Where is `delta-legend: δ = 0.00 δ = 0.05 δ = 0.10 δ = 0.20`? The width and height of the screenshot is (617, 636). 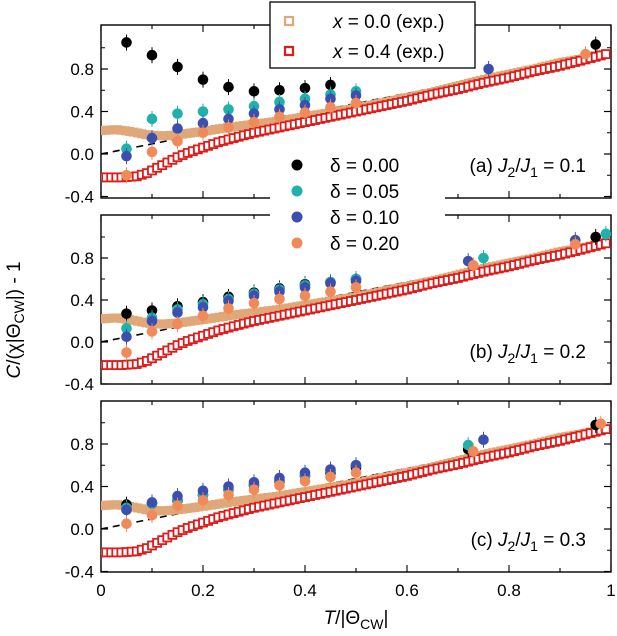 delta-legend: δ = 0.00 δ = 0.05 δ = 0.10 δ = 0.20 is located at coordinates (357, 204).